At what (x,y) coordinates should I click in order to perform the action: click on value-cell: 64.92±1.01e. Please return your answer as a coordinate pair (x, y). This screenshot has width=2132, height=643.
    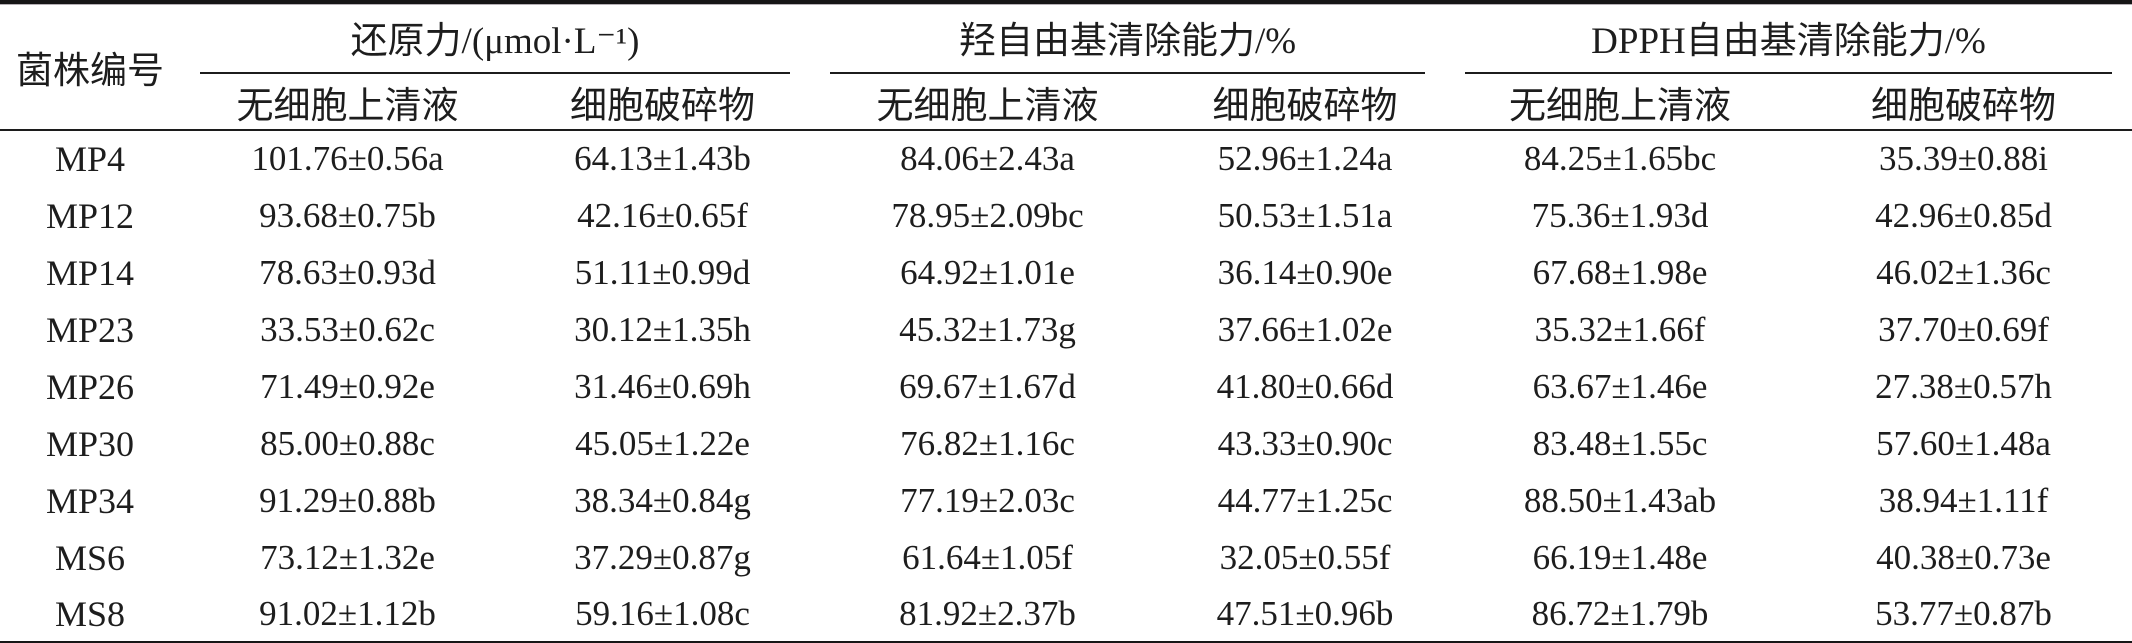
    Looking at the image, I should click on (987, 272).